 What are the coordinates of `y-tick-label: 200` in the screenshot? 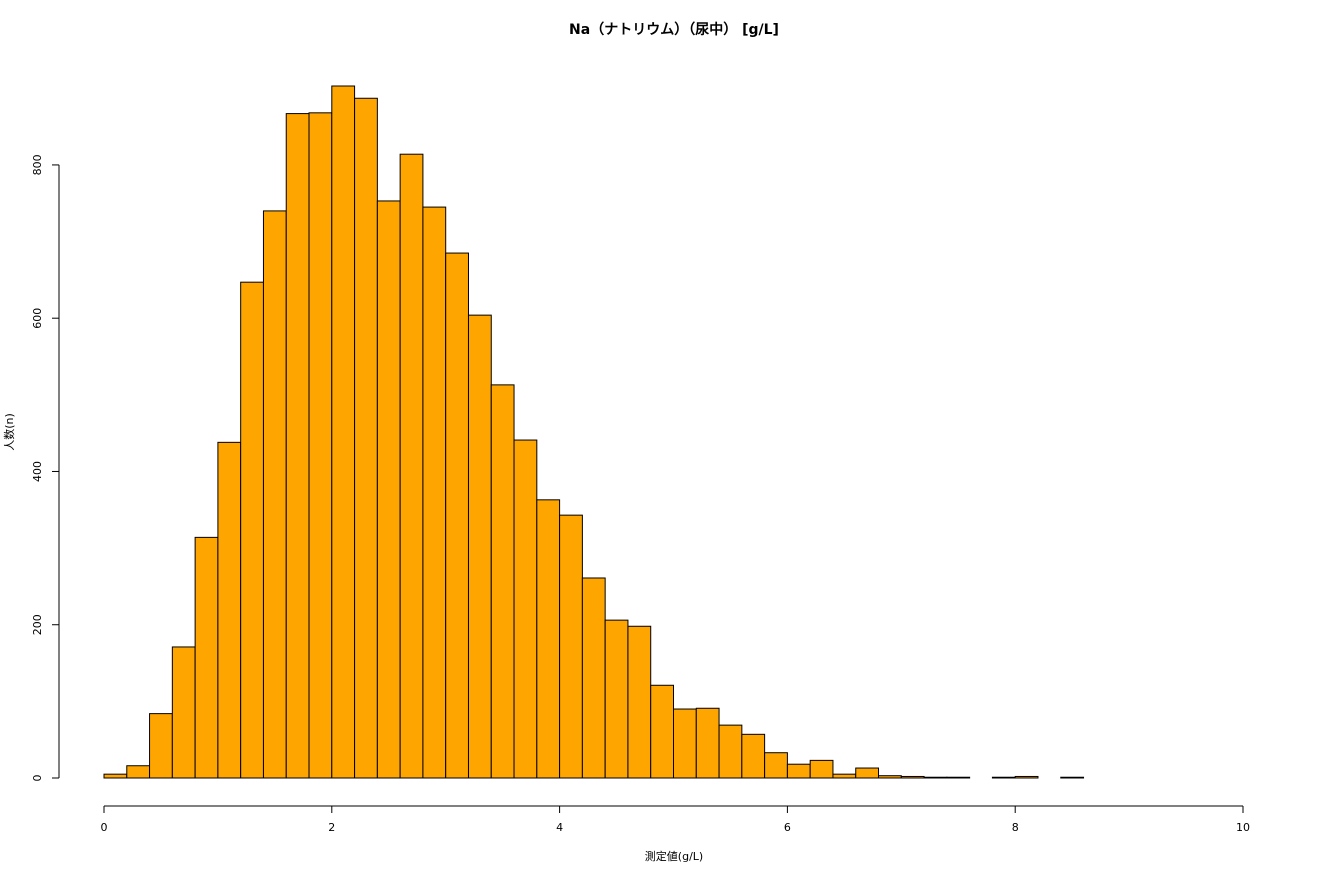 It's located at (37, 624).